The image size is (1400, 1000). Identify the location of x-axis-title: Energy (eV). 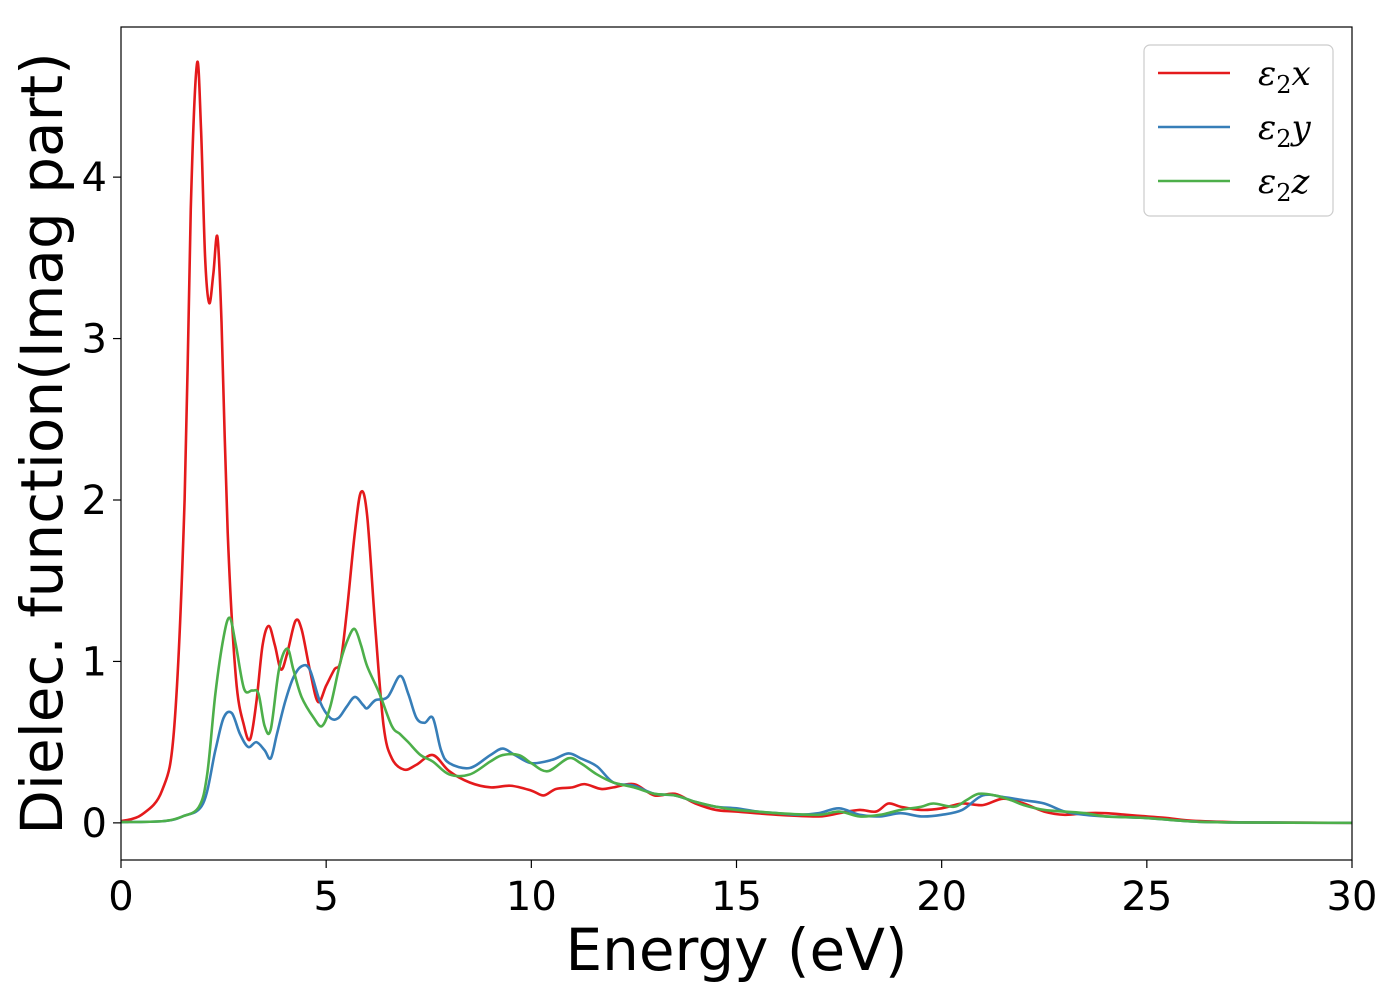
(736, 950).